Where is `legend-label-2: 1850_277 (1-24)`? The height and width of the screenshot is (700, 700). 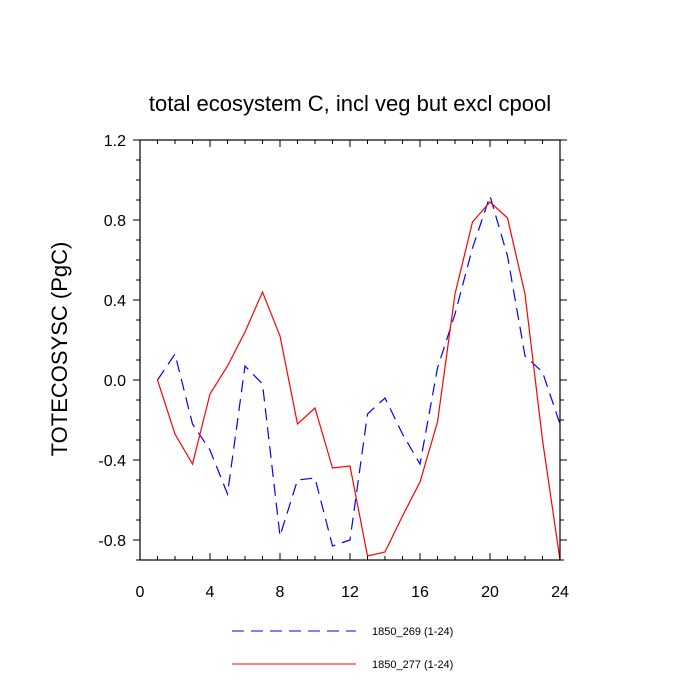
legend-label-2: 1850_277 (1-24) is located at coordinates (412, 665).